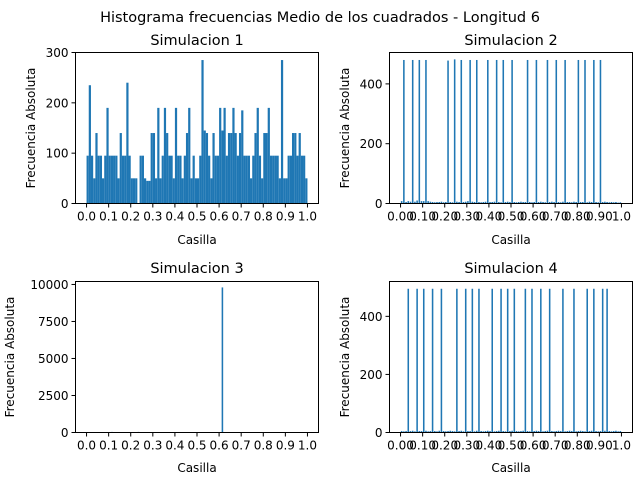 This screenshot has width=640, height=480. Describe the element at coordinates (53, 396) in the screenshot. I see `y-tick-label: 2500` at that location.